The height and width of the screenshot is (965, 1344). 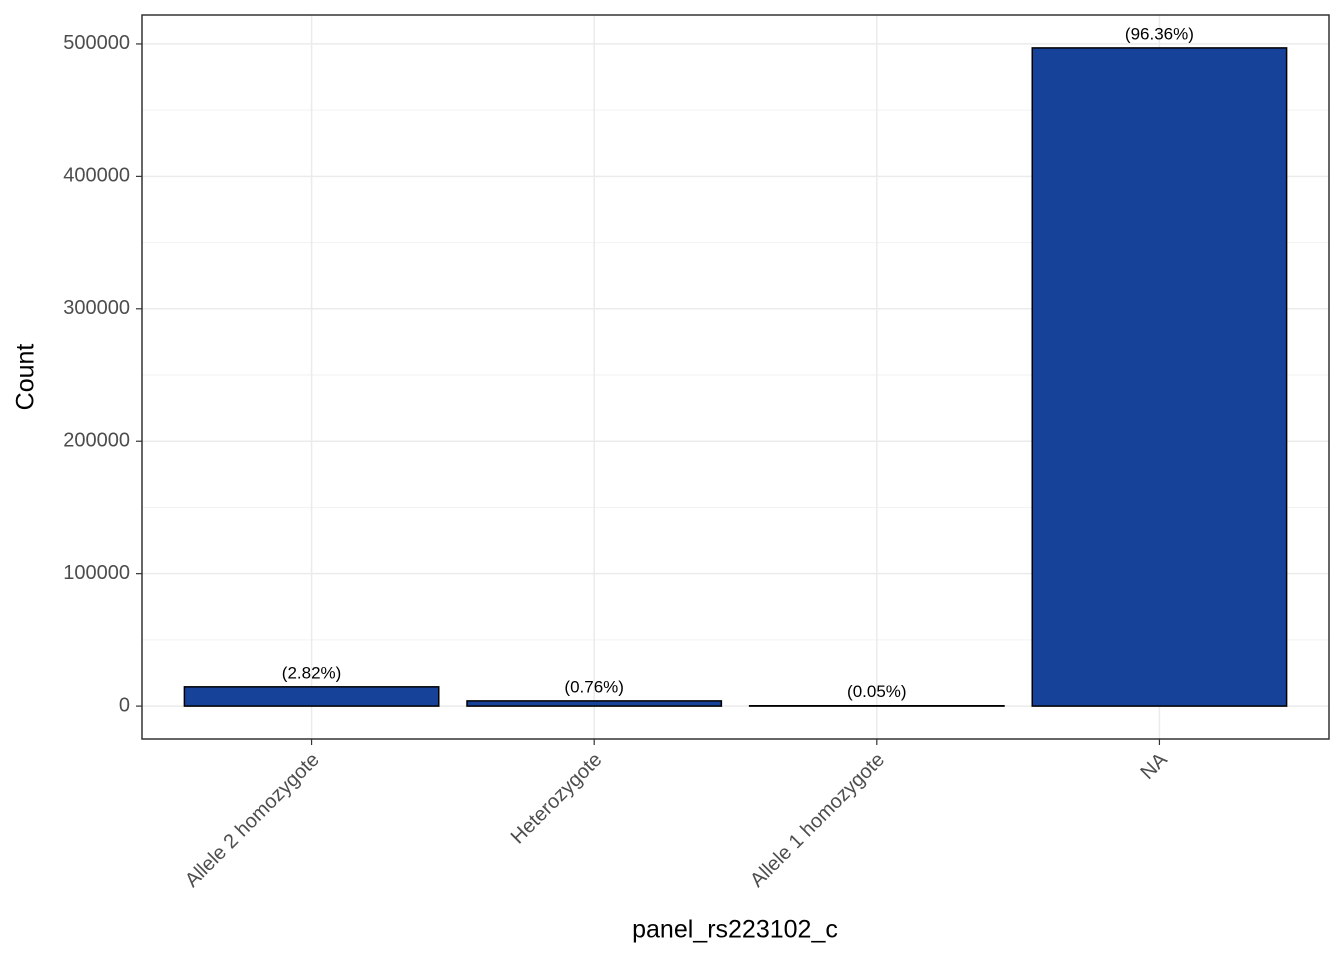 I want to click on y-tick-label: 100000, so click(x=96, y=573).